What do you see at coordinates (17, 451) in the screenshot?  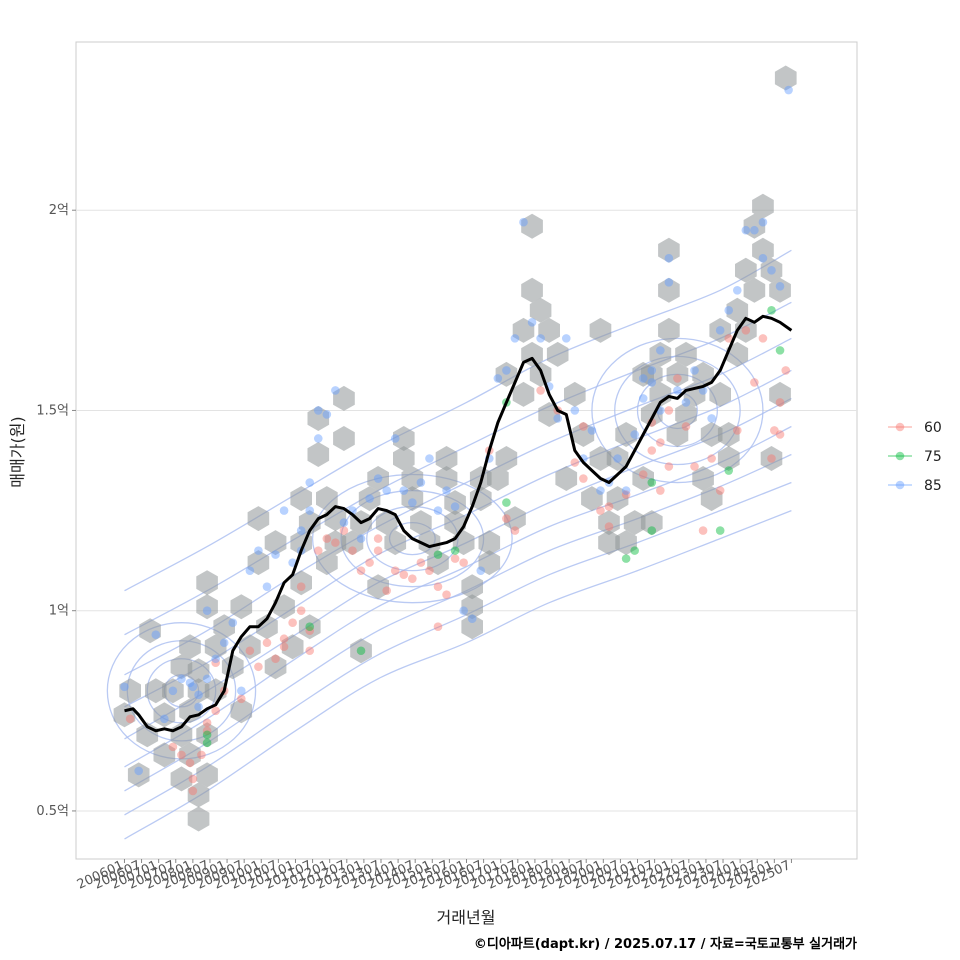 I see `y-axis-title: 매매가(원)` at bounding box center [17, 451].